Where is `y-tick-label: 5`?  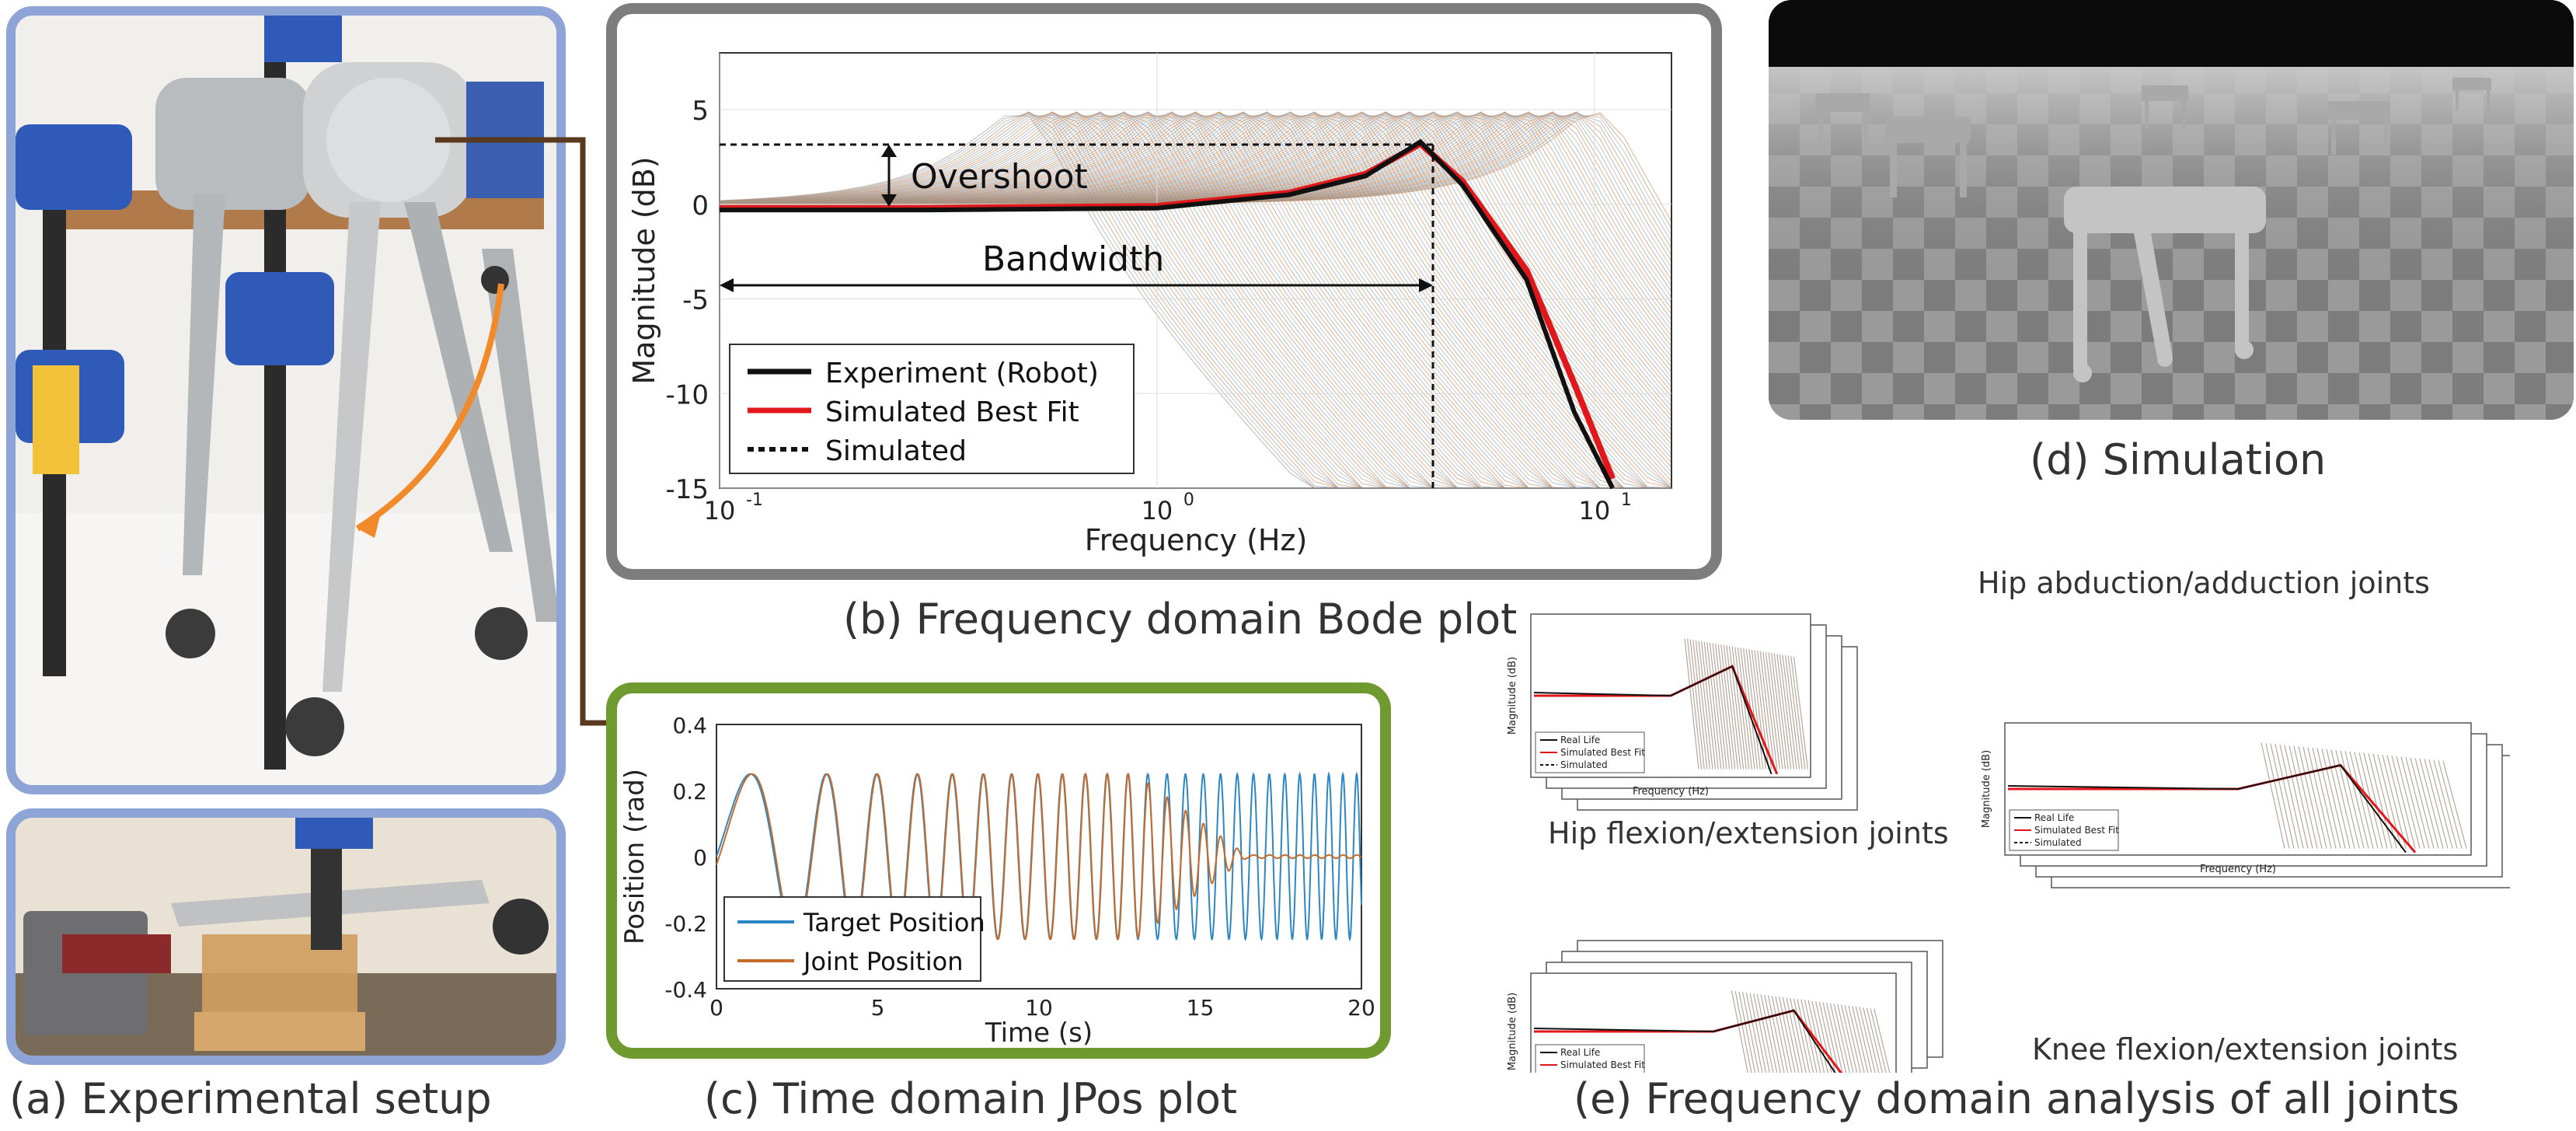 y-tick-label: 5 is located at coordinates (700, 112).